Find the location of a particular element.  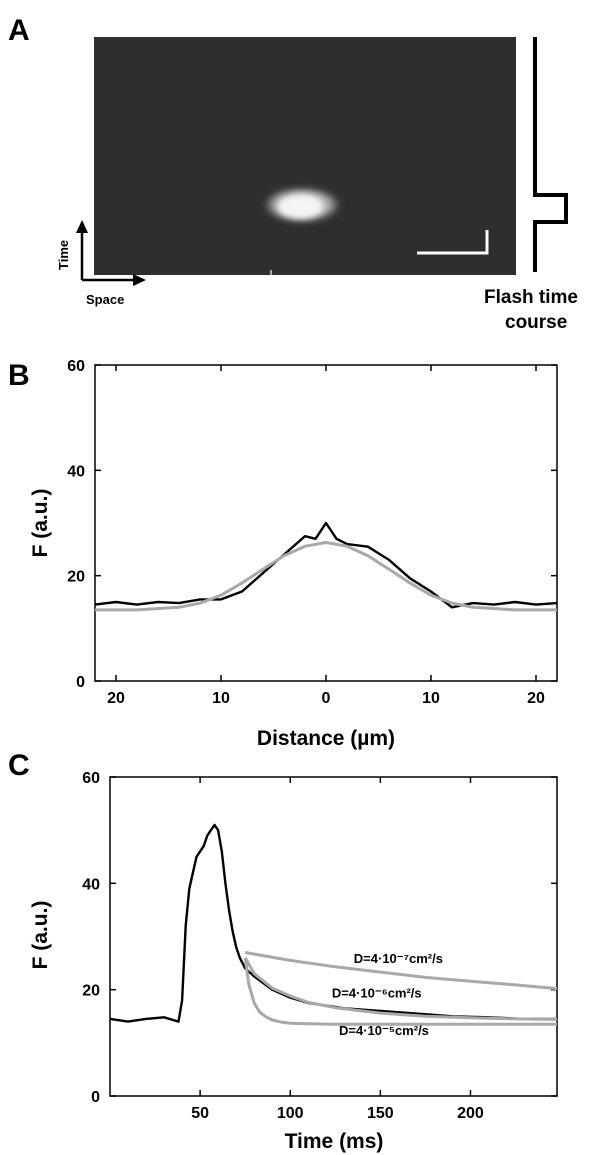

time-arrow-head is located at coordinates (82, 226).